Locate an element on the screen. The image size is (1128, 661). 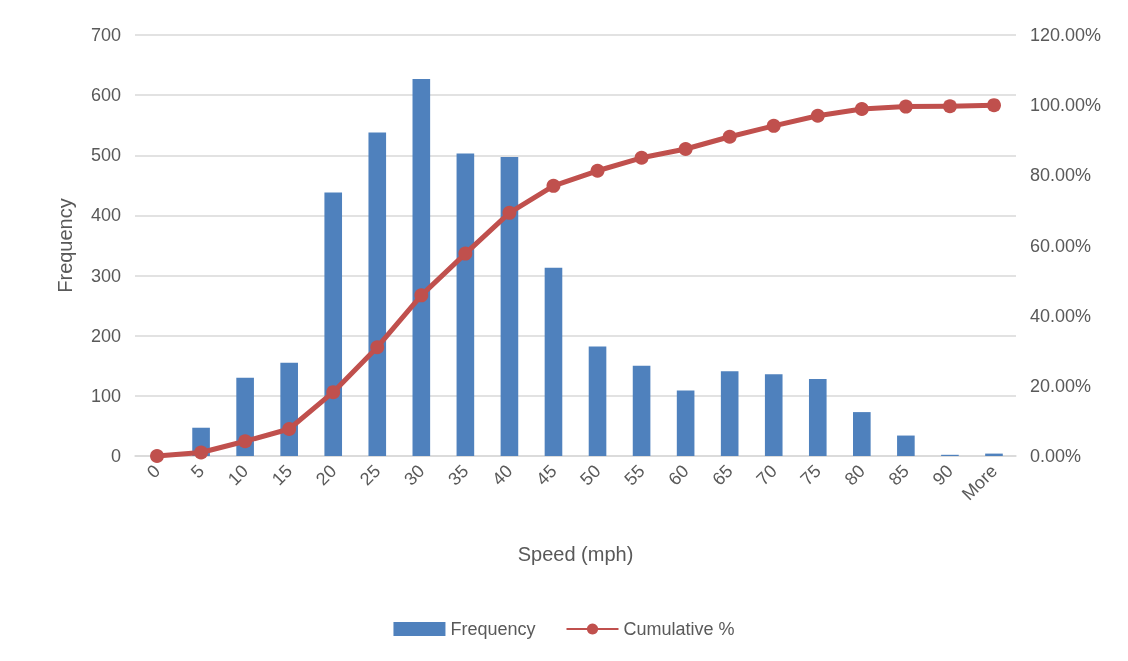
x-tick-label: 65 is located at coordinates (722, 475).